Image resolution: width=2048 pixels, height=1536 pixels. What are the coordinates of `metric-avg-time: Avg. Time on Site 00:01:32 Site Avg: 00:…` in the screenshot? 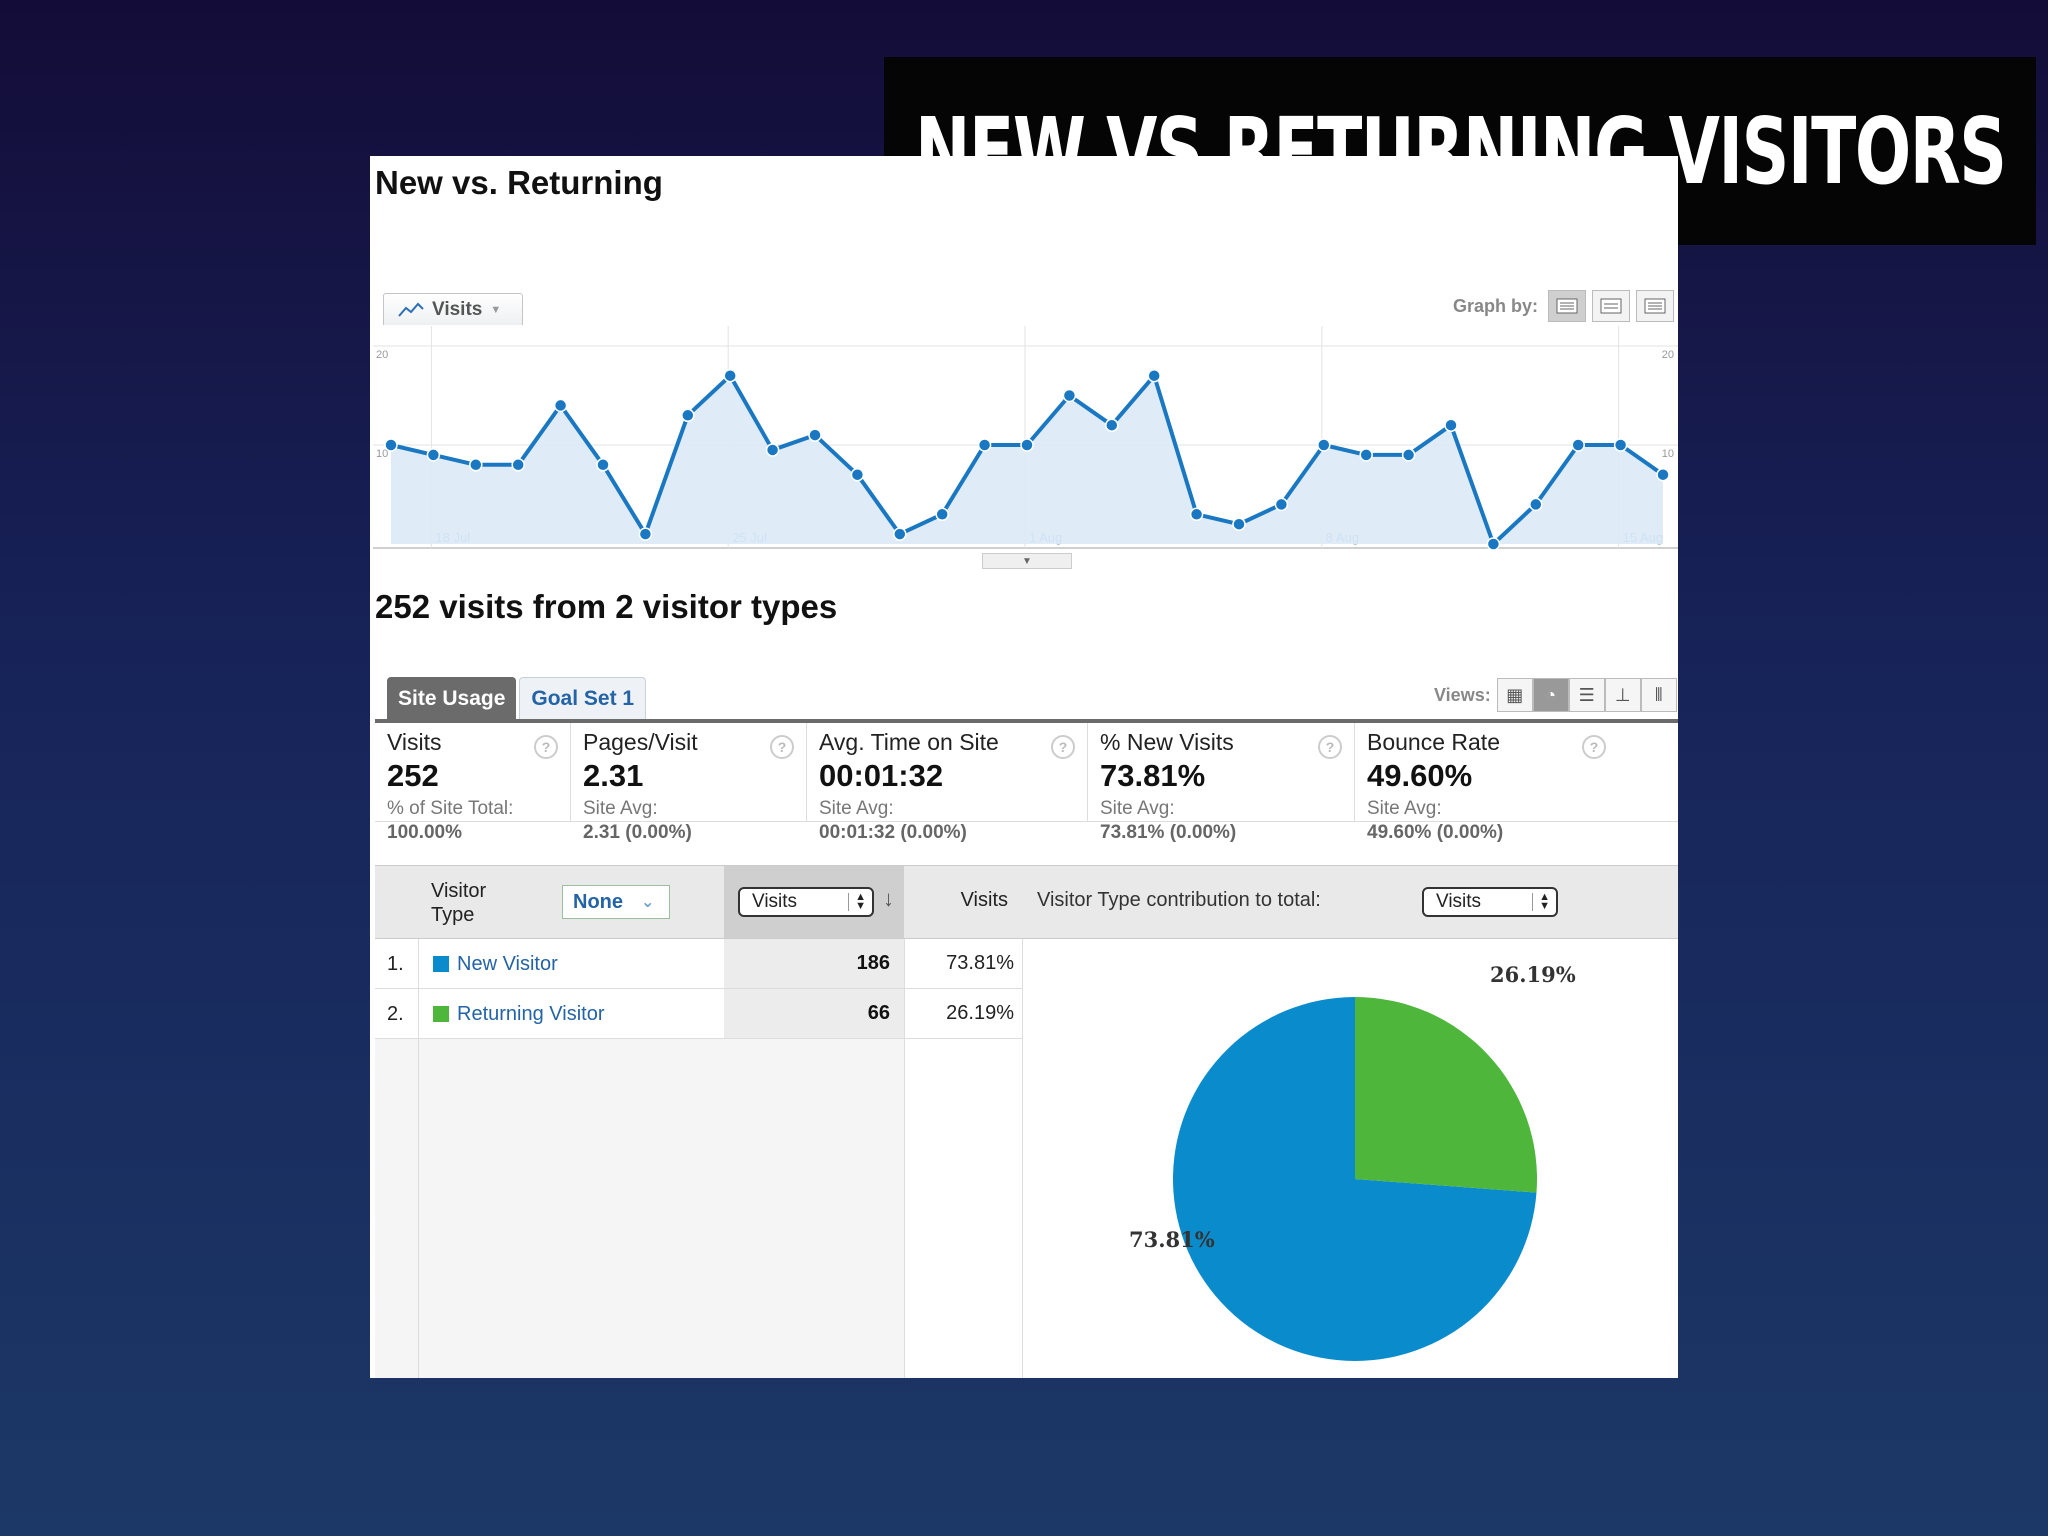 It's located at (947, 783).